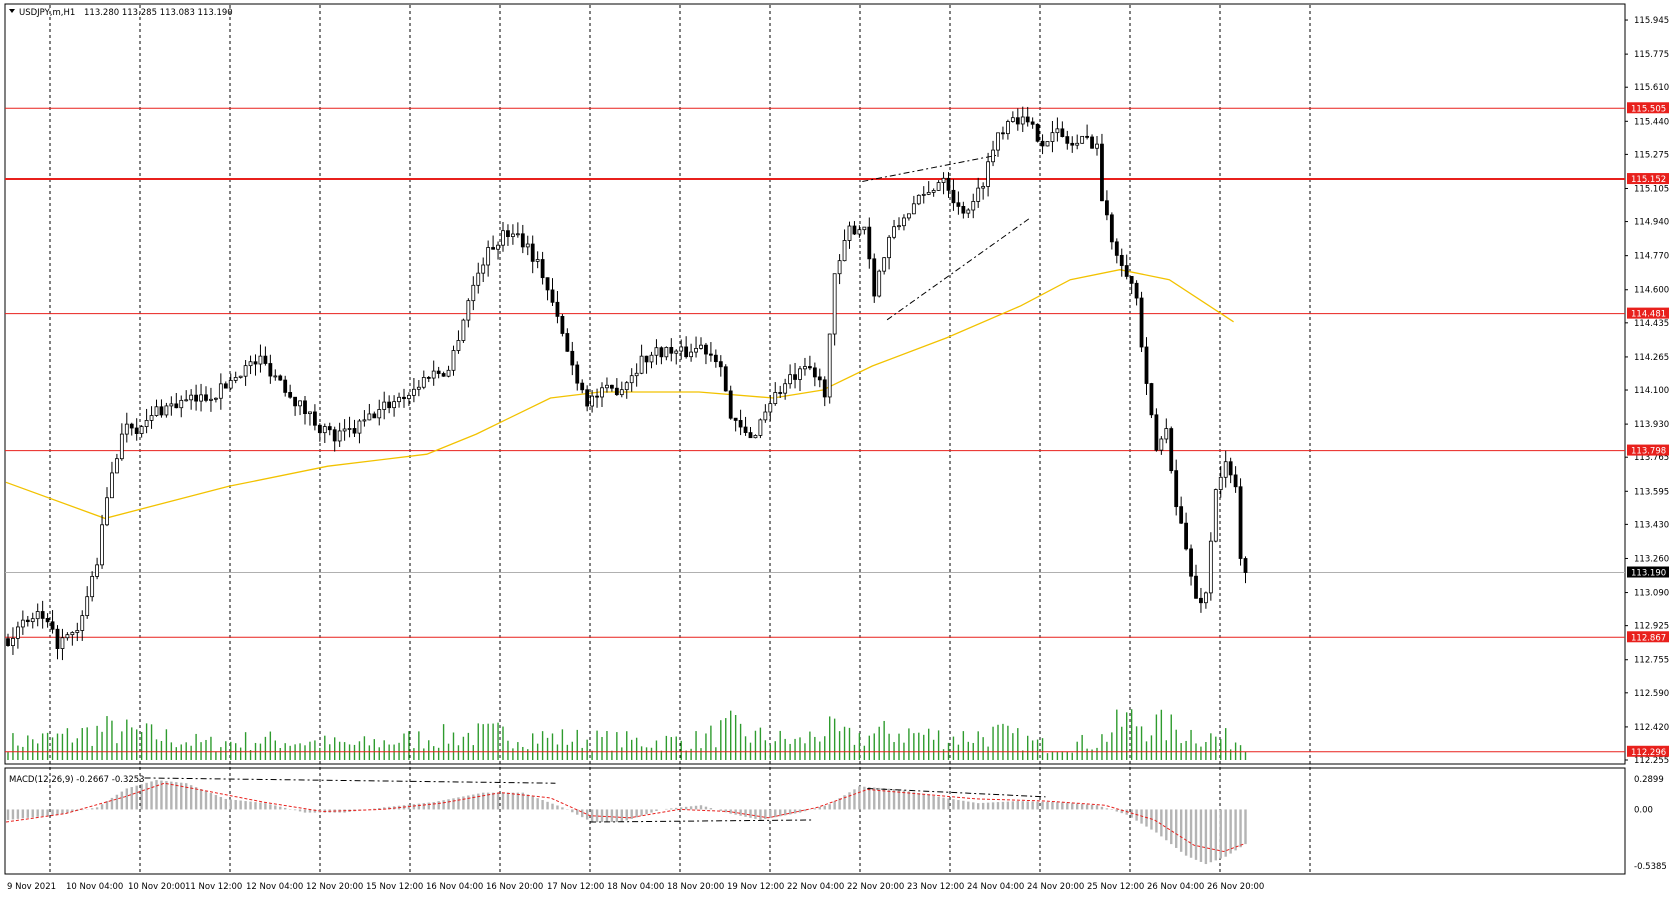  I want to click on time-label: 23 Nov 12:00, so click(935, 887).